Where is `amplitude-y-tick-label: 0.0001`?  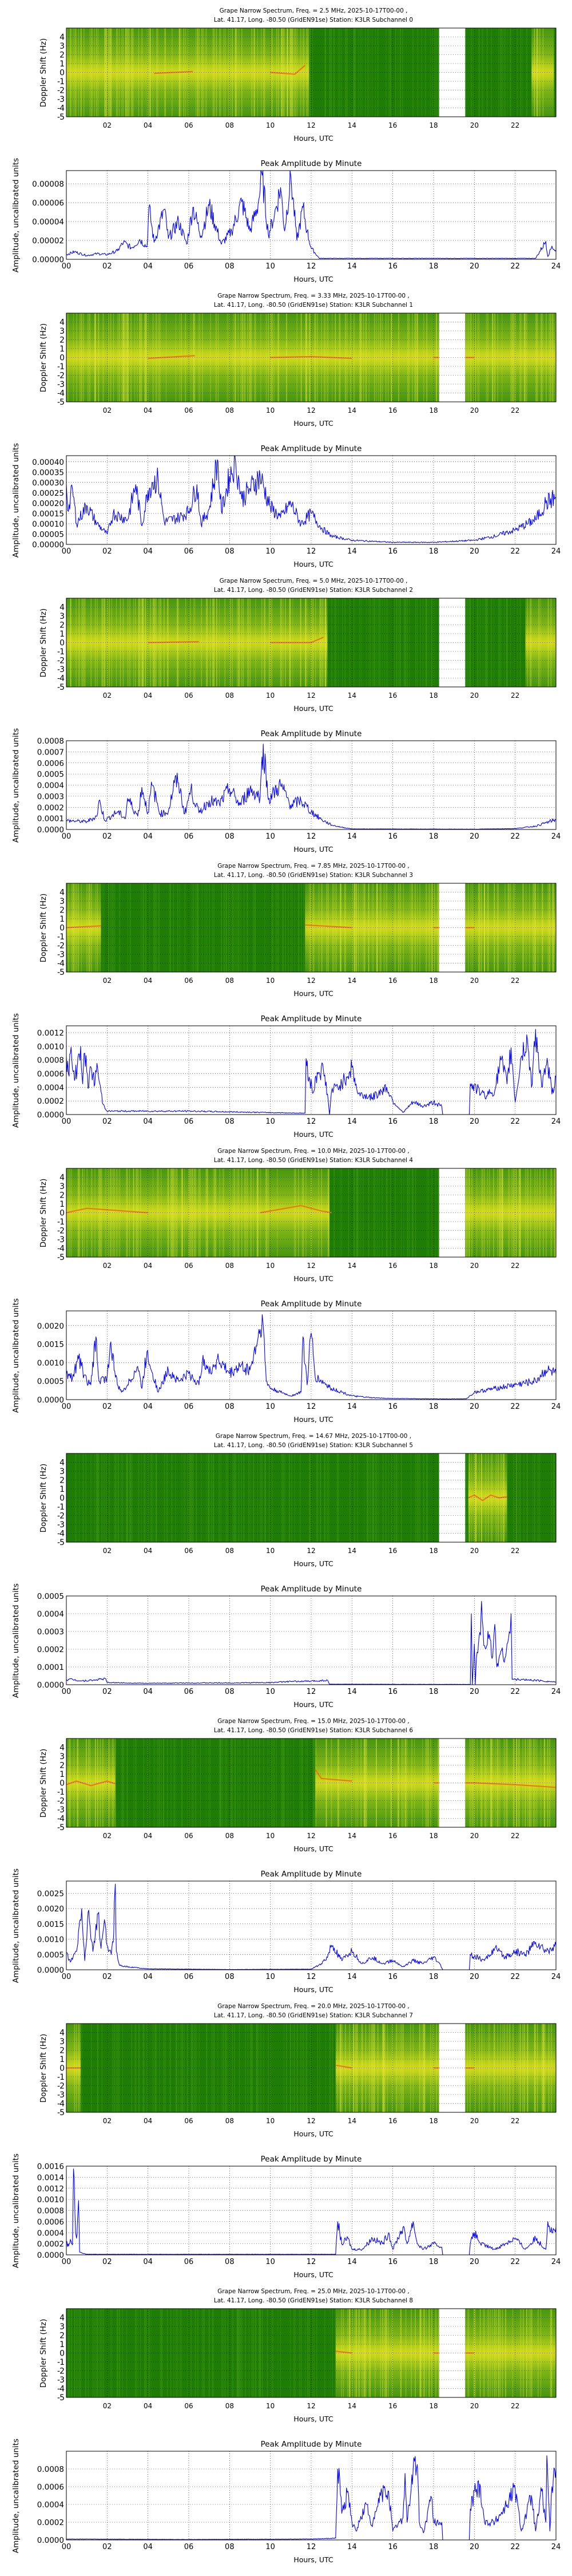
amplitude-y-tick-label: 0.0001 is located at coordinates (50, 1667).